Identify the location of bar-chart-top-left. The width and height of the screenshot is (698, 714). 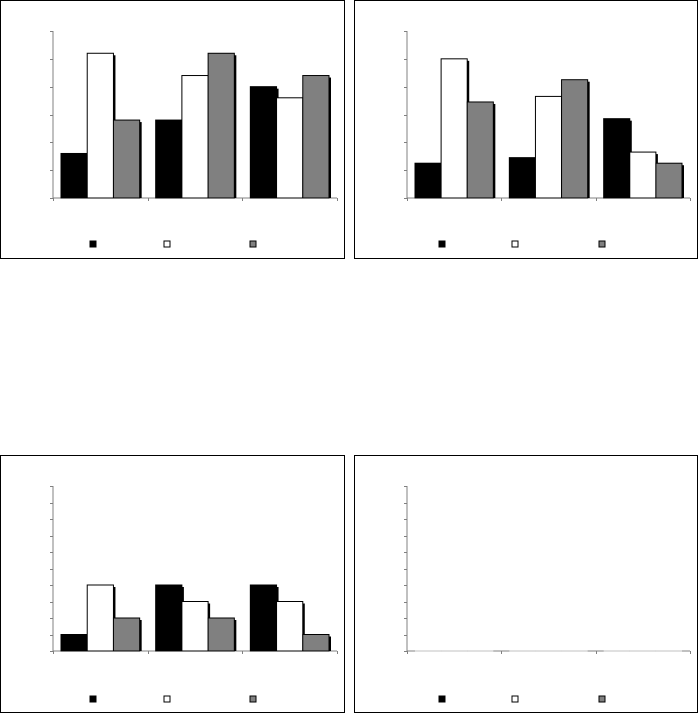
(194, 139).